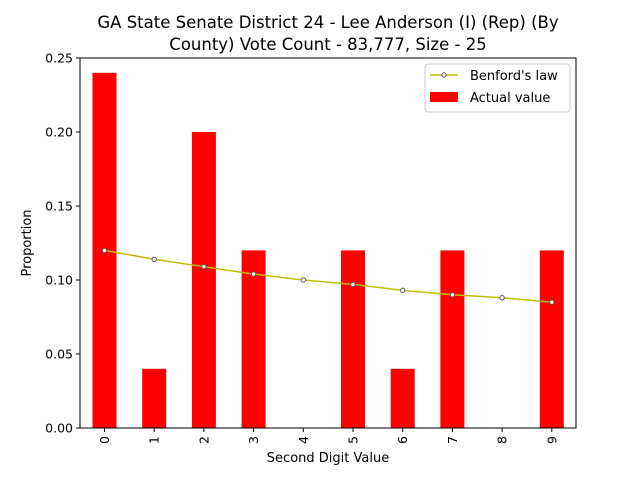  Describe the element at coordinates (328, 458) in the screenshot. I see `x-axis-label: Second Digit Value` at that location.